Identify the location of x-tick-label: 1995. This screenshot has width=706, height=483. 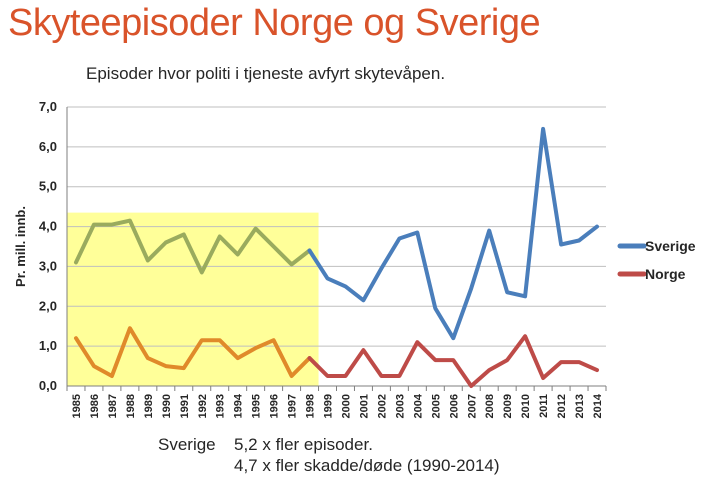
(257, 406).